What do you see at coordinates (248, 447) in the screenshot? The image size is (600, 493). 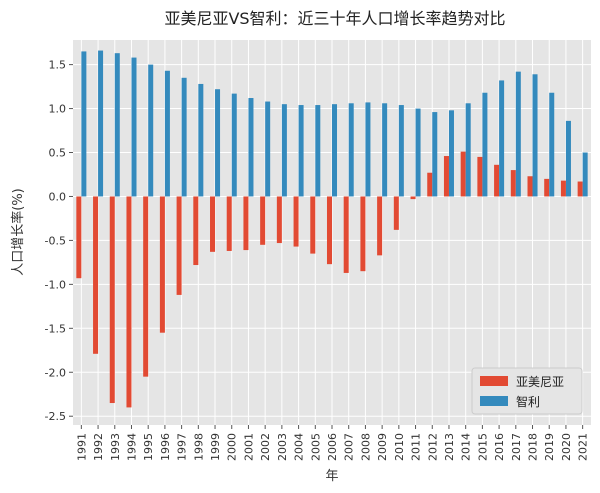 I see `x-tick-label: 2001` at bounding box center [248, 447].